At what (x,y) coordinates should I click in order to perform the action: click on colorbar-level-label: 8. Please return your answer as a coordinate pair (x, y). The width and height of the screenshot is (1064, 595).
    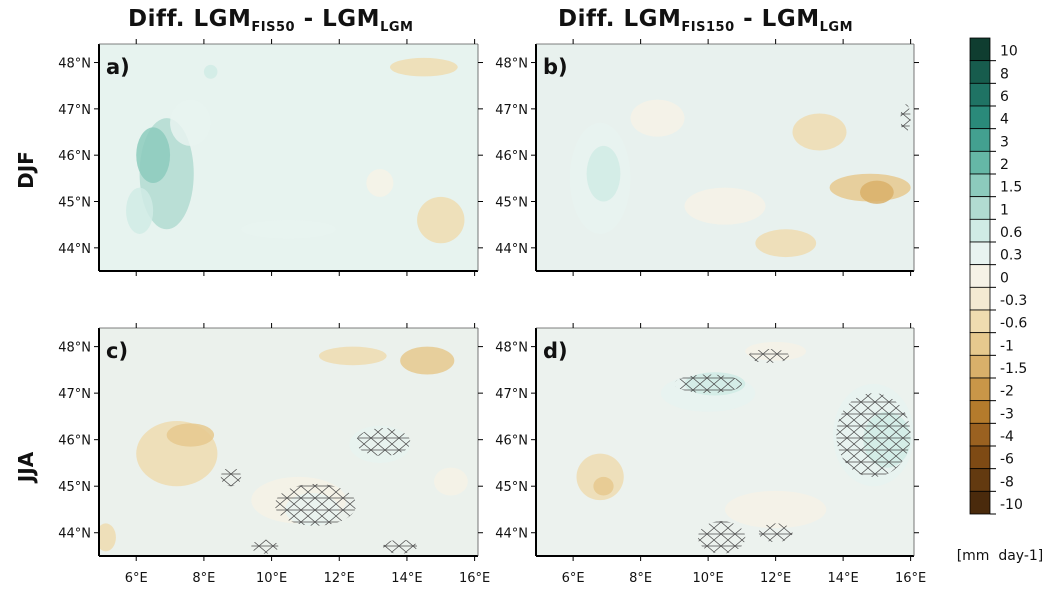
    Looking at the image, I should click on (1004, 74).